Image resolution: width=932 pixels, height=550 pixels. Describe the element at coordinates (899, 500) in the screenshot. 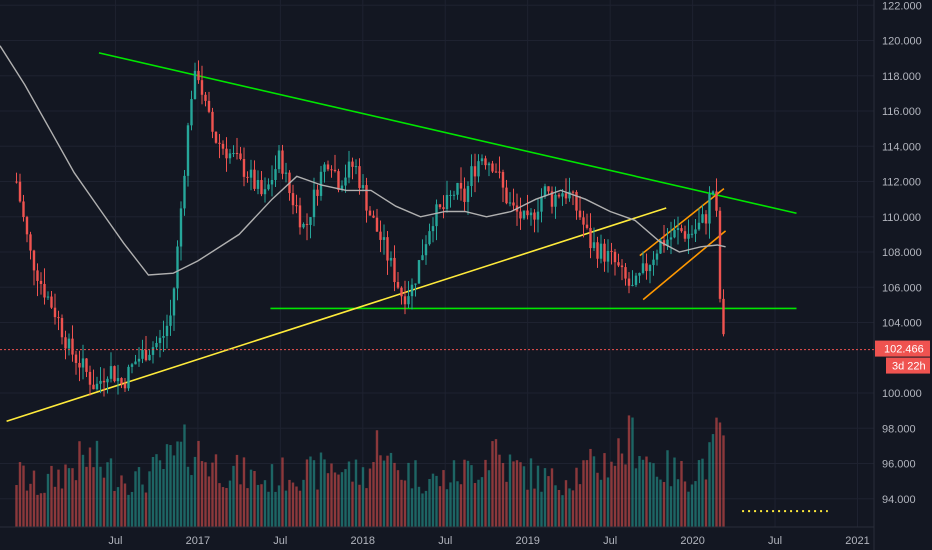

I see `y-tick-label: 94.000` at that location.